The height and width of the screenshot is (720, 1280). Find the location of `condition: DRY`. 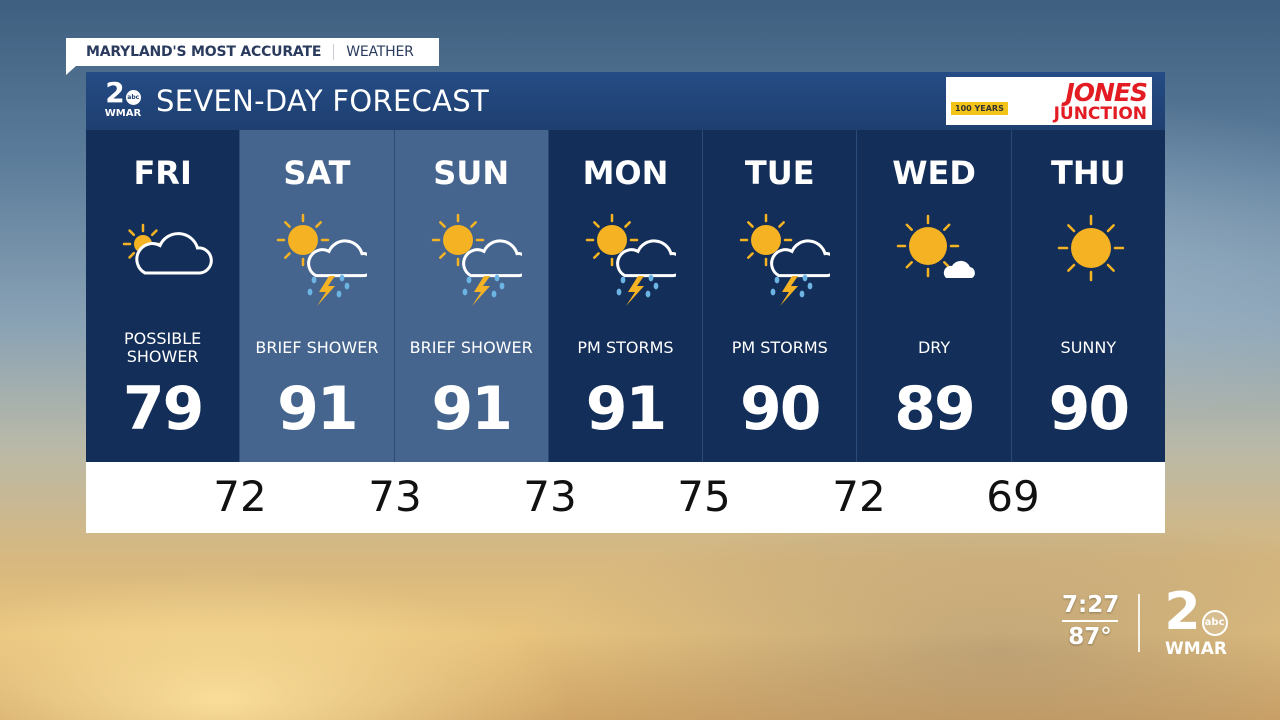

condition: DRY is located at coordinates (934, 347).